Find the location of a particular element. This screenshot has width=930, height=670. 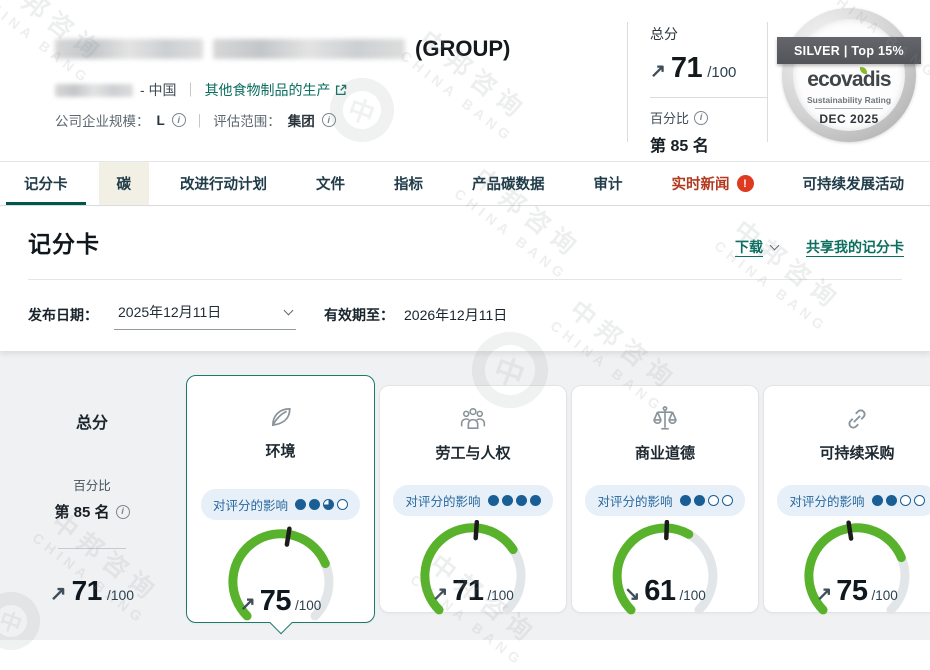

tab-item: 改进行动计划 is located at coordinates (223, 183).